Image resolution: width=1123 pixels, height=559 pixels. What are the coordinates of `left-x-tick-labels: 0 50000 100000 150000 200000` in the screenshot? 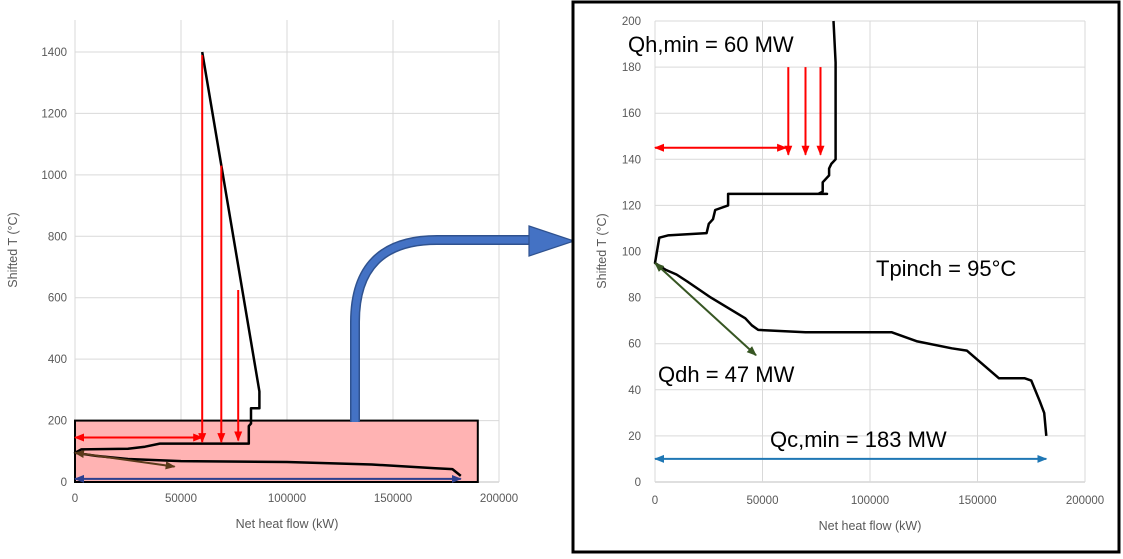 It's located at (295, 499).